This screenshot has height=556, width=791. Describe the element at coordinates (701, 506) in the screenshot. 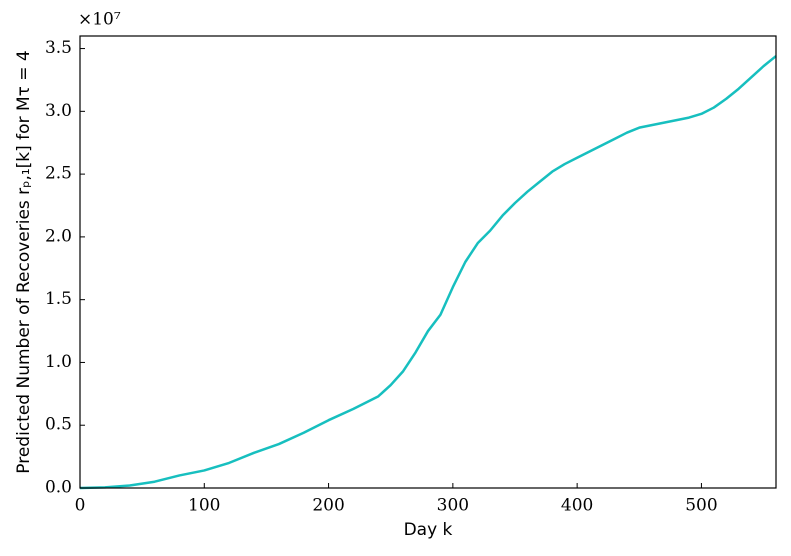

I see `x-tick-label: 500` at that location.